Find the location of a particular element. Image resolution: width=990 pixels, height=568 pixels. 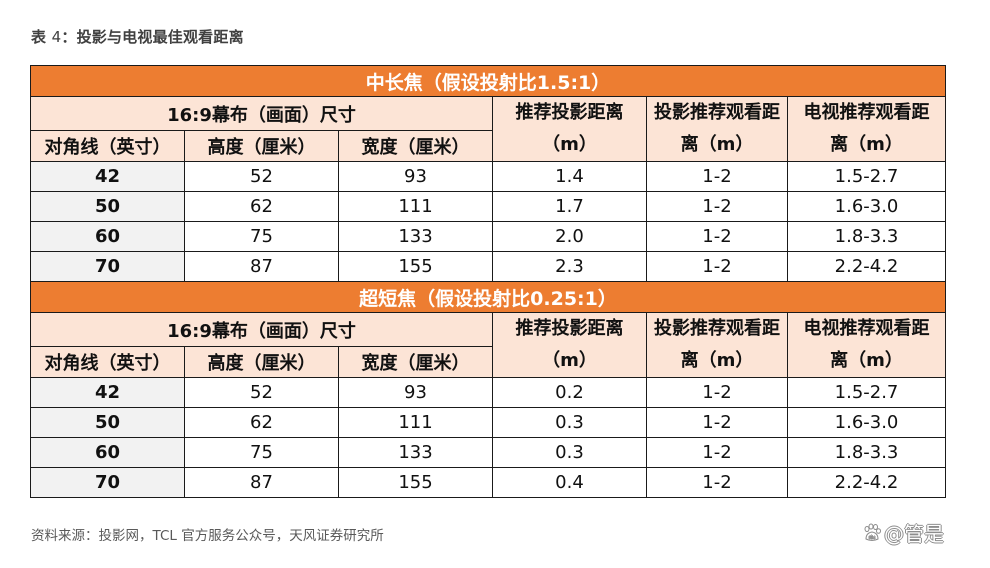

table-row: 60 75 133 0.3 1-2 1.8-3.3 is located at coordinates (488, 452).